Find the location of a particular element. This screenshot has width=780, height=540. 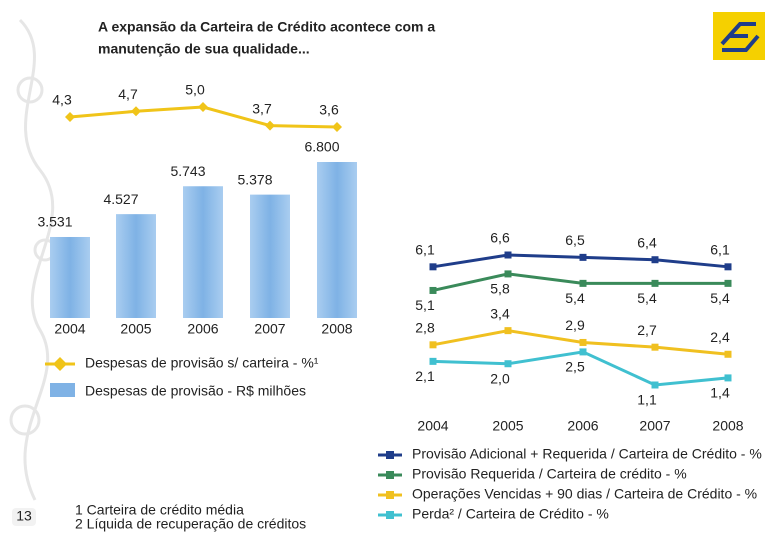

value-label: 4,7 is located at coordinates (128, 94).